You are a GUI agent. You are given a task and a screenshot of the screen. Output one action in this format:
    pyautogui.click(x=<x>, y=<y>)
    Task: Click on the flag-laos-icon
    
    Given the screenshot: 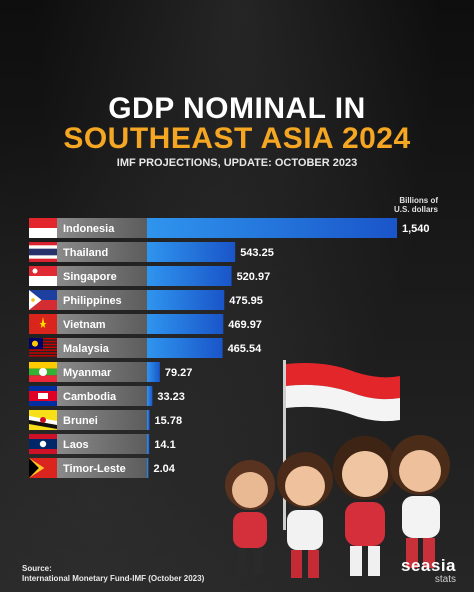 What is the action you would take?
    pyautogui.click(x=43, y=444)
    